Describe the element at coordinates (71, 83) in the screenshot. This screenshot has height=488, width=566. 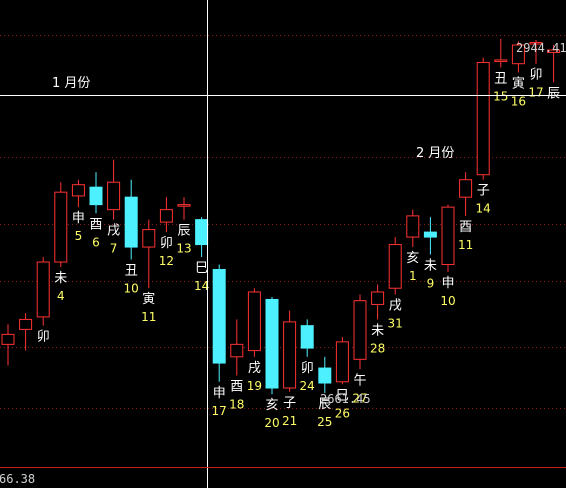
I see `month-label-jan: 1 月份` at that location.